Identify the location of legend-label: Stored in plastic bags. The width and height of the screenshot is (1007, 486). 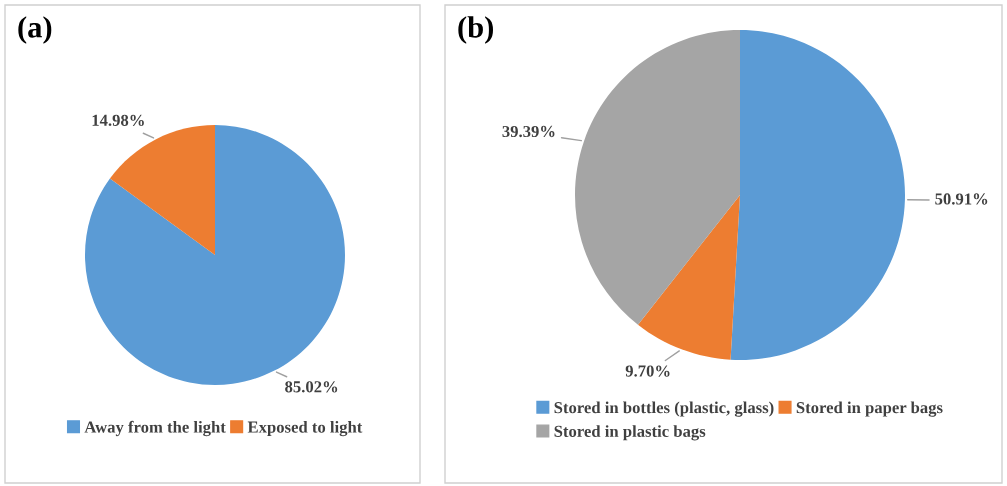
(630, 433).